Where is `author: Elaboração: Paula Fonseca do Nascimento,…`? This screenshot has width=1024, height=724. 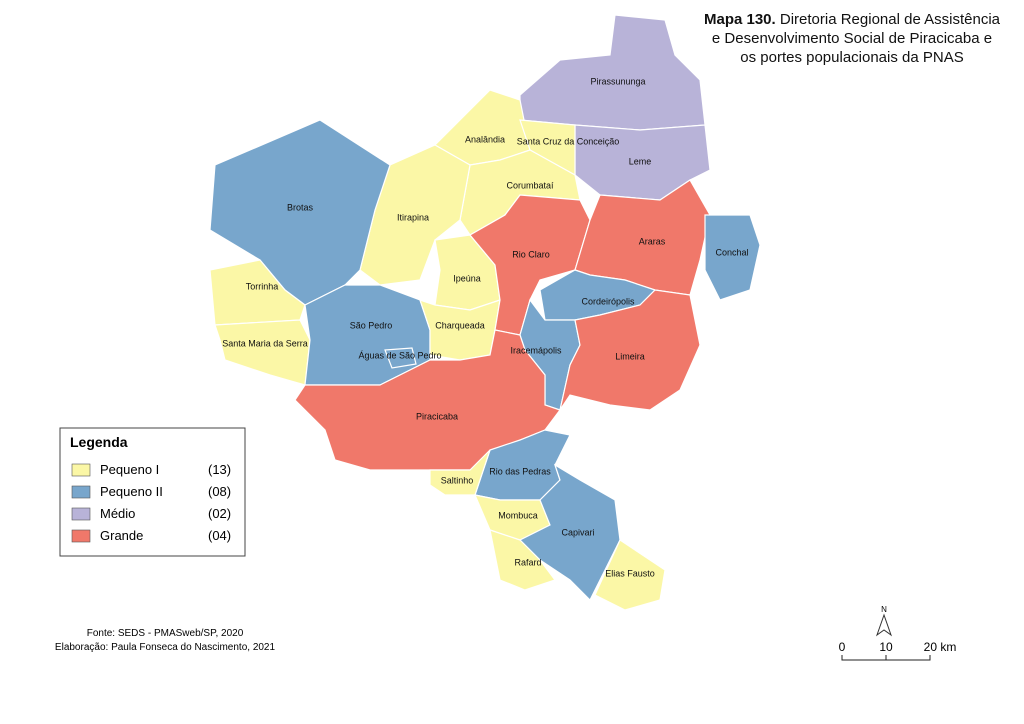 author: Elaboração: Paula Fonseca do Nascimento,… is located at coordinates (165, 647).